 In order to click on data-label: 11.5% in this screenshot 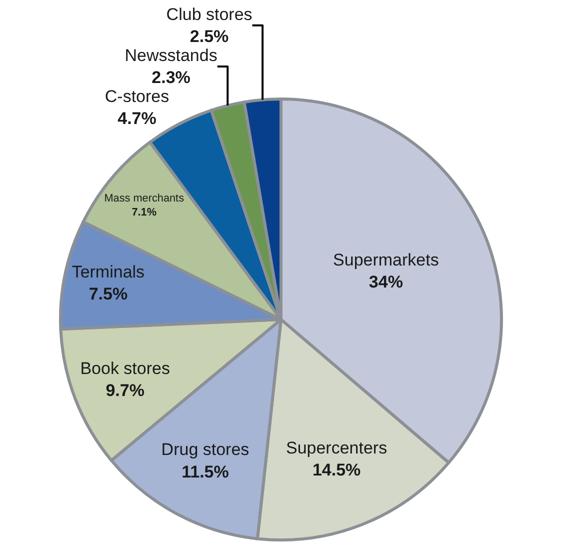, I will do `click(205, 472)`.